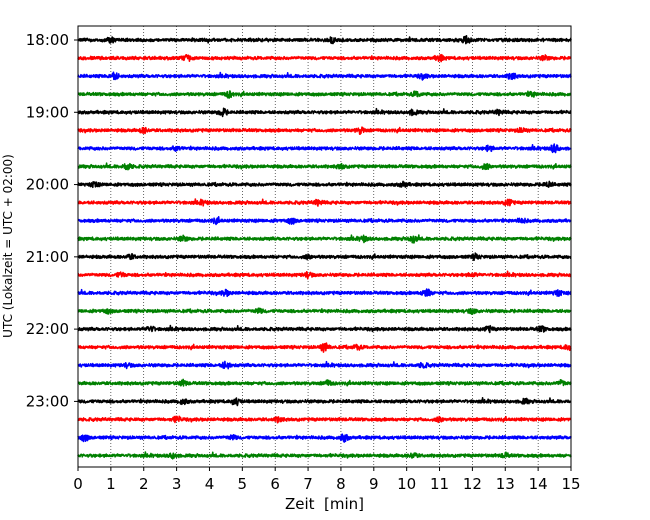 The image size is (650, 520). Describe the element at coordinates (324, 40) in the screenshot. I see `trace-18:00` at that location.